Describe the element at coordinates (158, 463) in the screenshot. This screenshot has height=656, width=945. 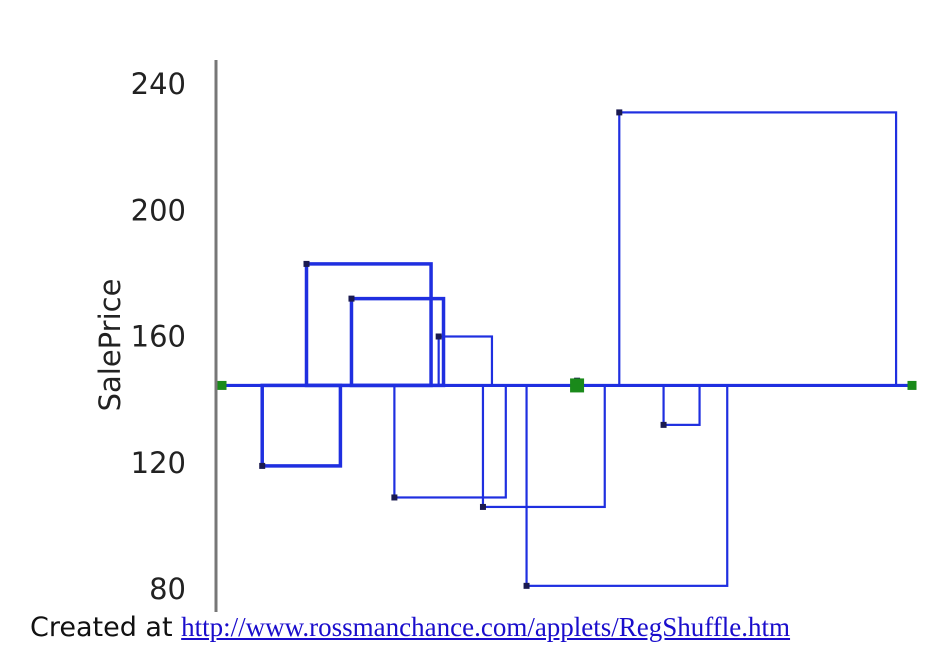
I see `y-tick-label-120: 120` at that location.